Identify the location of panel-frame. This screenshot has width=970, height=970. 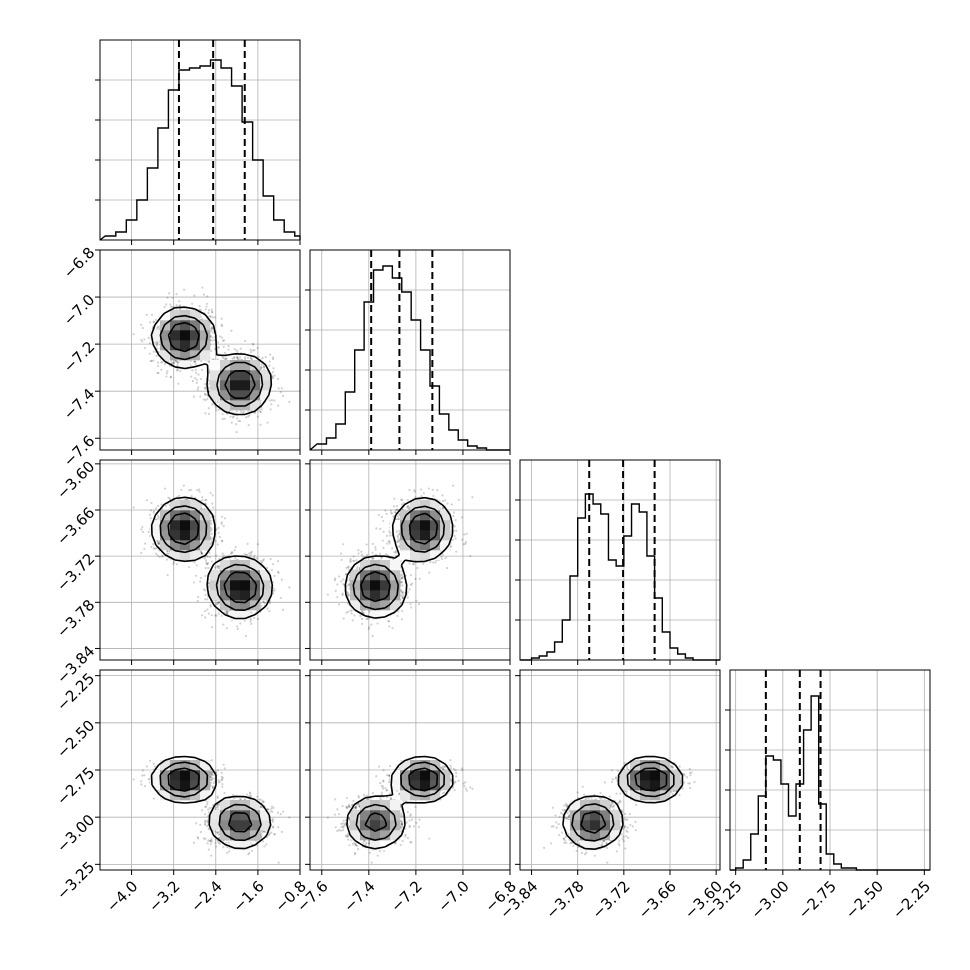
(200, 350).